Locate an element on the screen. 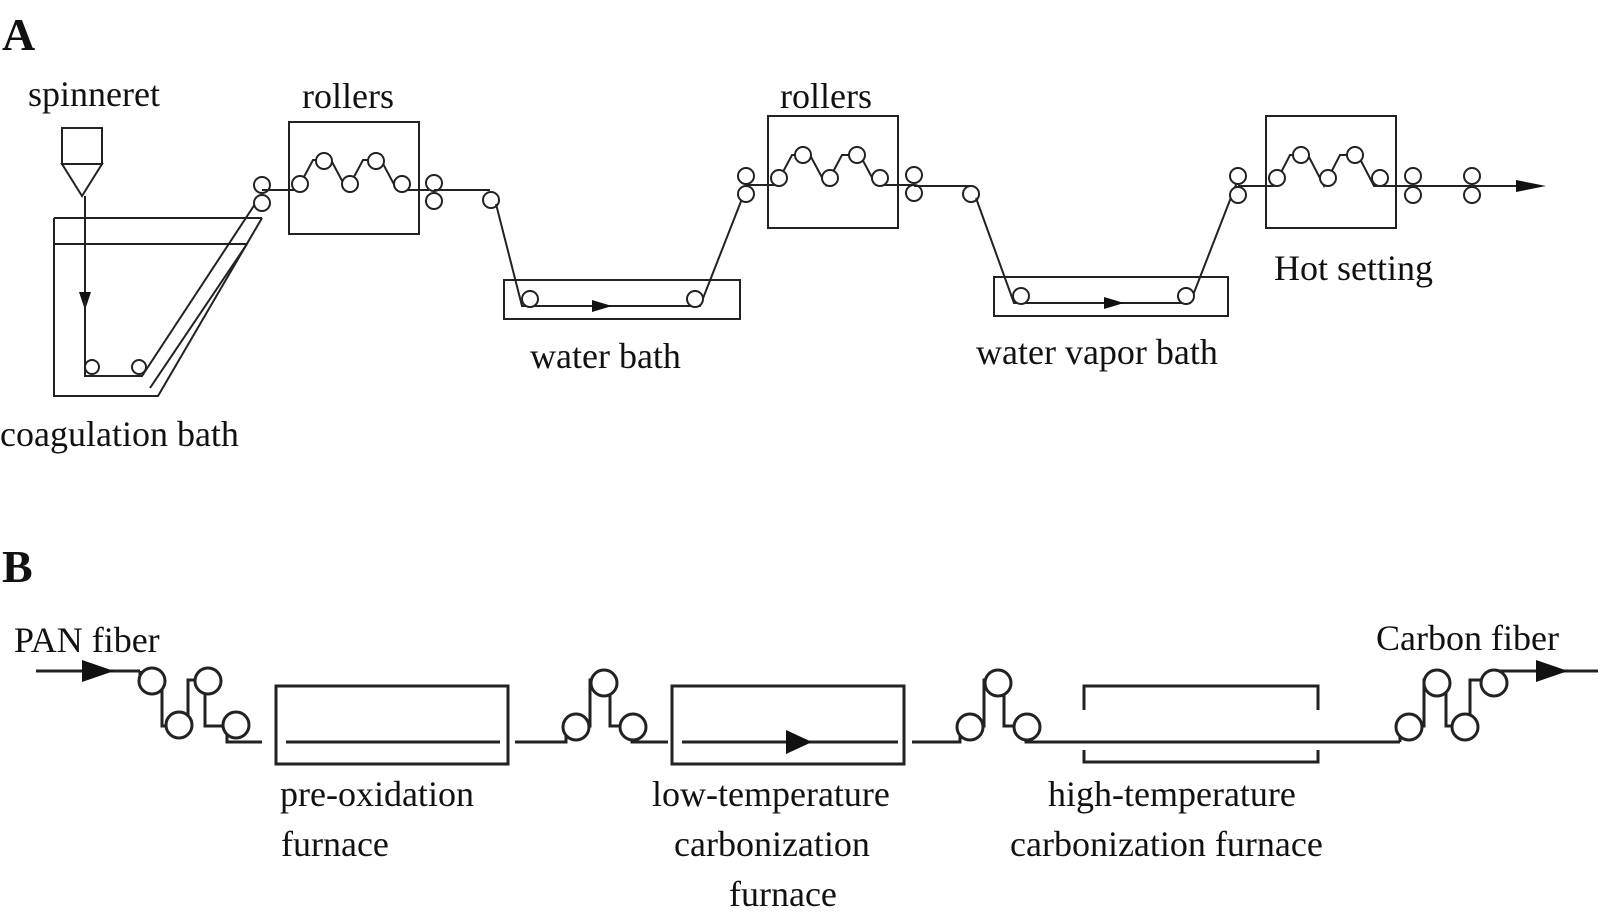 Image resolution: width=1601 pixels, height=912 pixels. high-temperature-furnace-bottom is located at coordinates (1201, 757).